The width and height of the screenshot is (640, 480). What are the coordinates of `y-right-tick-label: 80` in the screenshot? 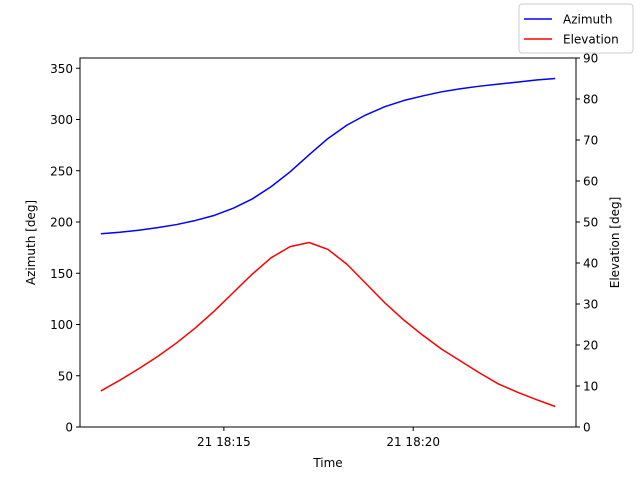 It's located at (590, 100).